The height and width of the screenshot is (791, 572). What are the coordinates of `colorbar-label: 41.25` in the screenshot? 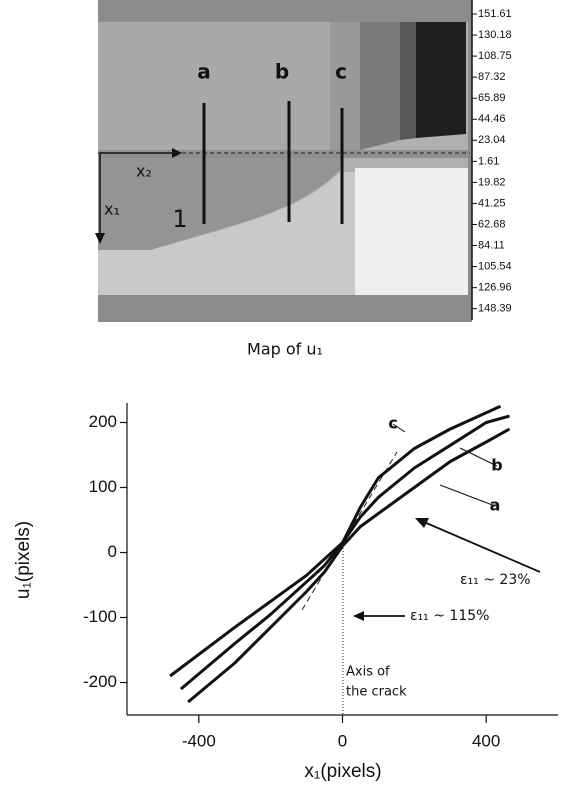 It's located at (492, 203).